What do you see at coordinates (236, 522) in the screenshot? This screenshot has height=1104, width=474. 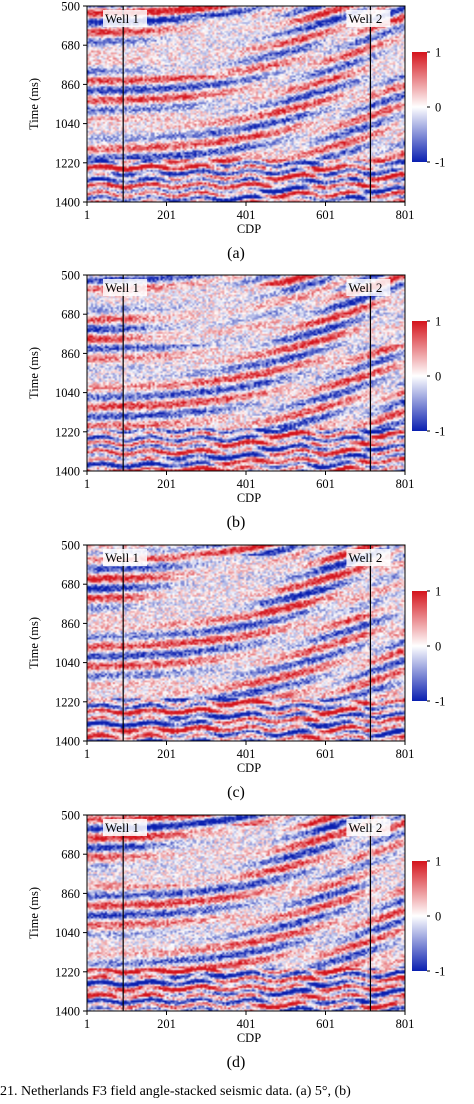 I see `panel-label: (b)` at bounding box center [236, 522].